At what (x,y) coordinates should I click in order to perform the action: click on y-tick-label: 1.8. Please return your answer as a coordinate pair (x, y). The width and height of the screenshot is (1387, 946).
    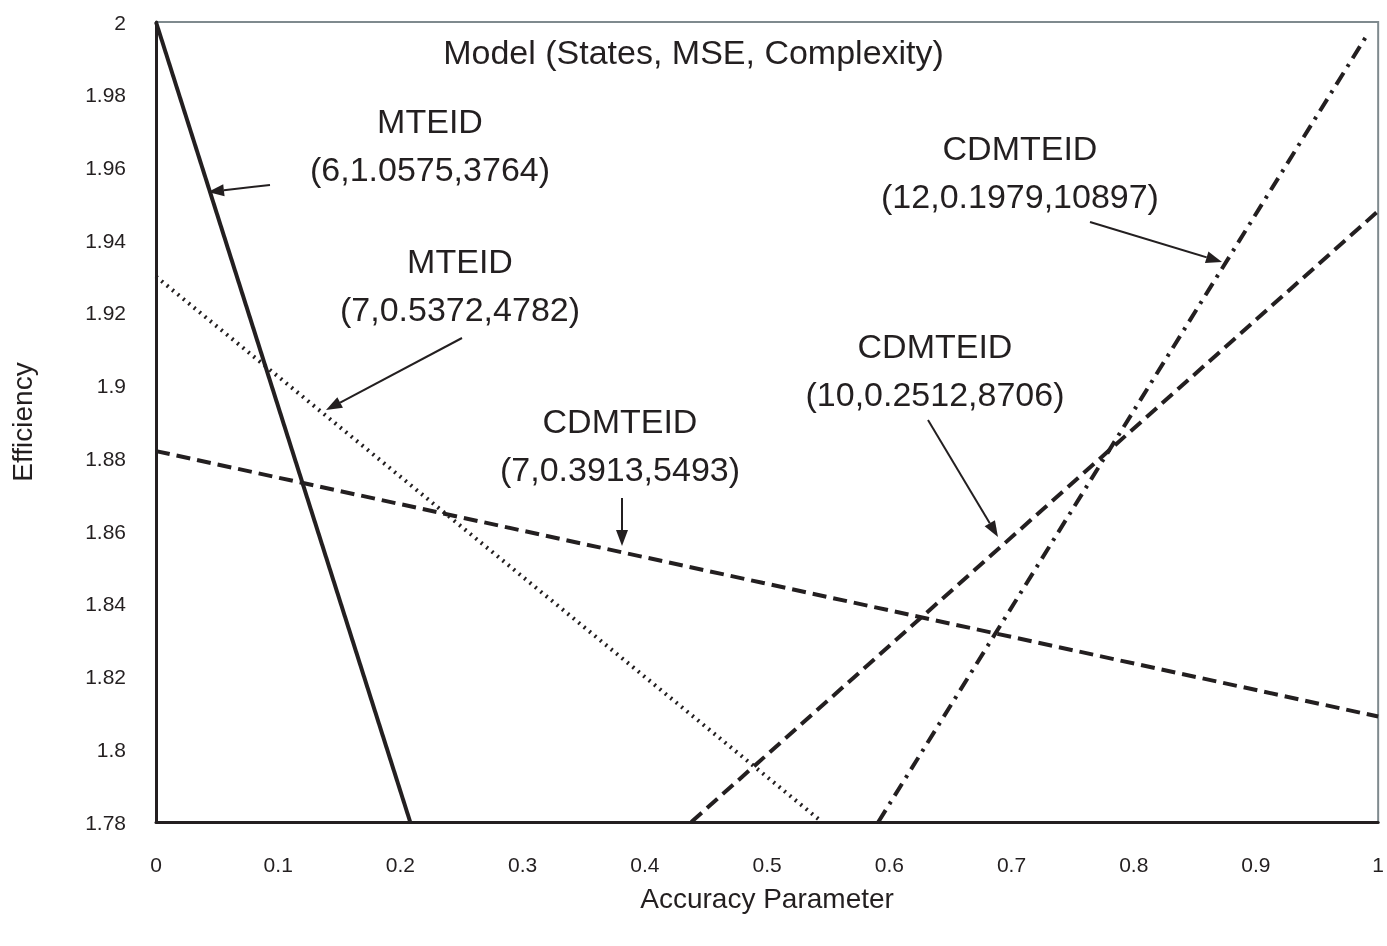
    Looking at the image, I should click on (111, 749).